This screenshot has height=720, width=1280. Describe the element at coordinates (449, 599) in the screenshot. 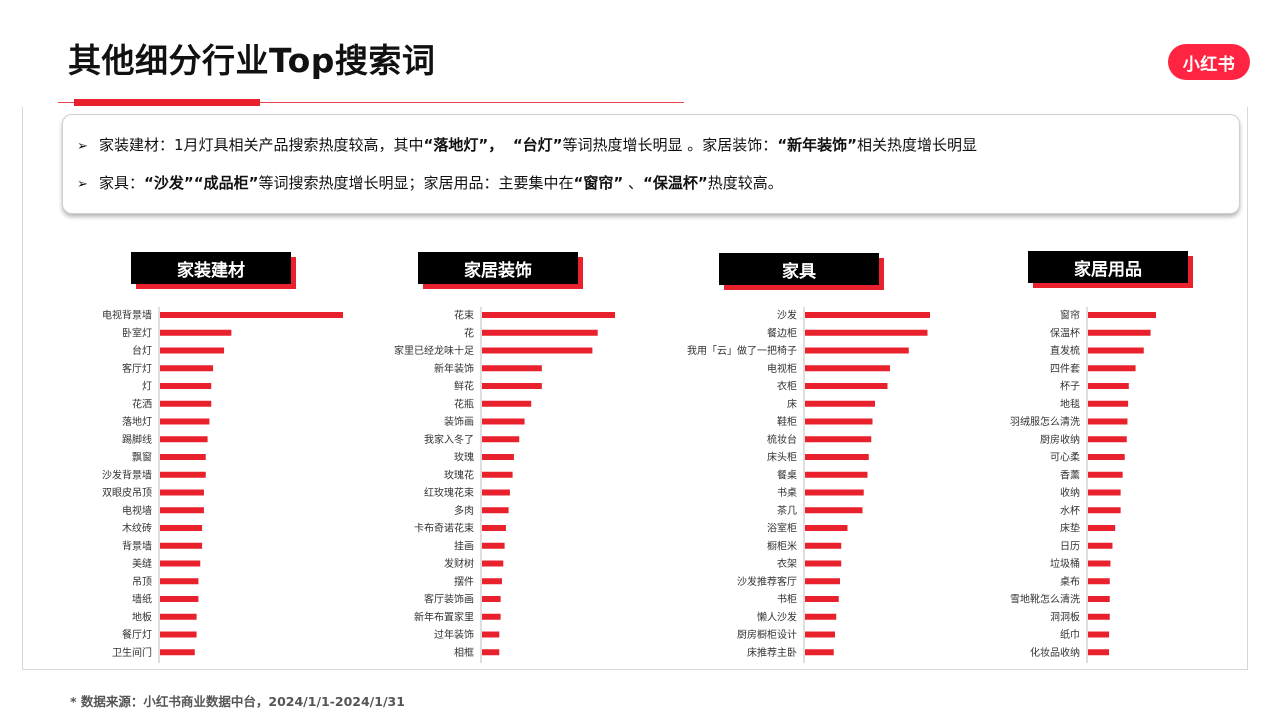

I see `category-label: 客厅装饰画` at that location.